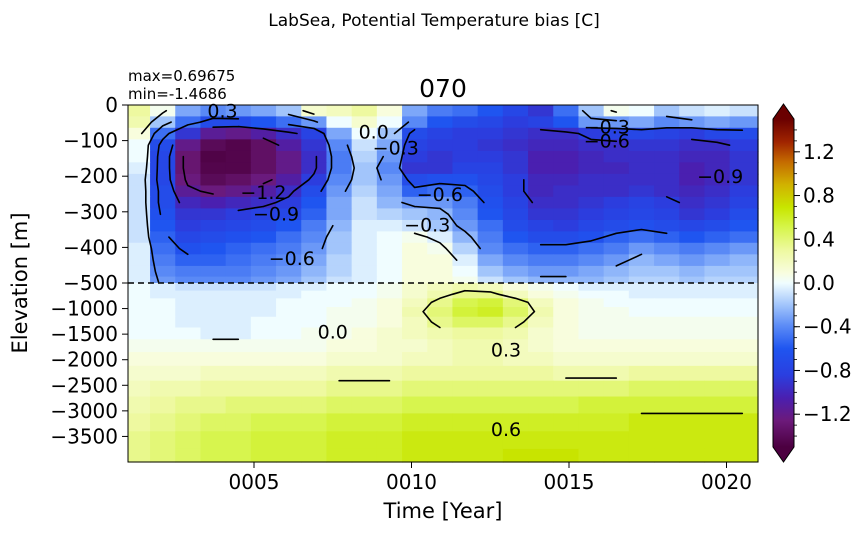  I want to click on y-axis-label: Elevation [m], so click(20, 282).